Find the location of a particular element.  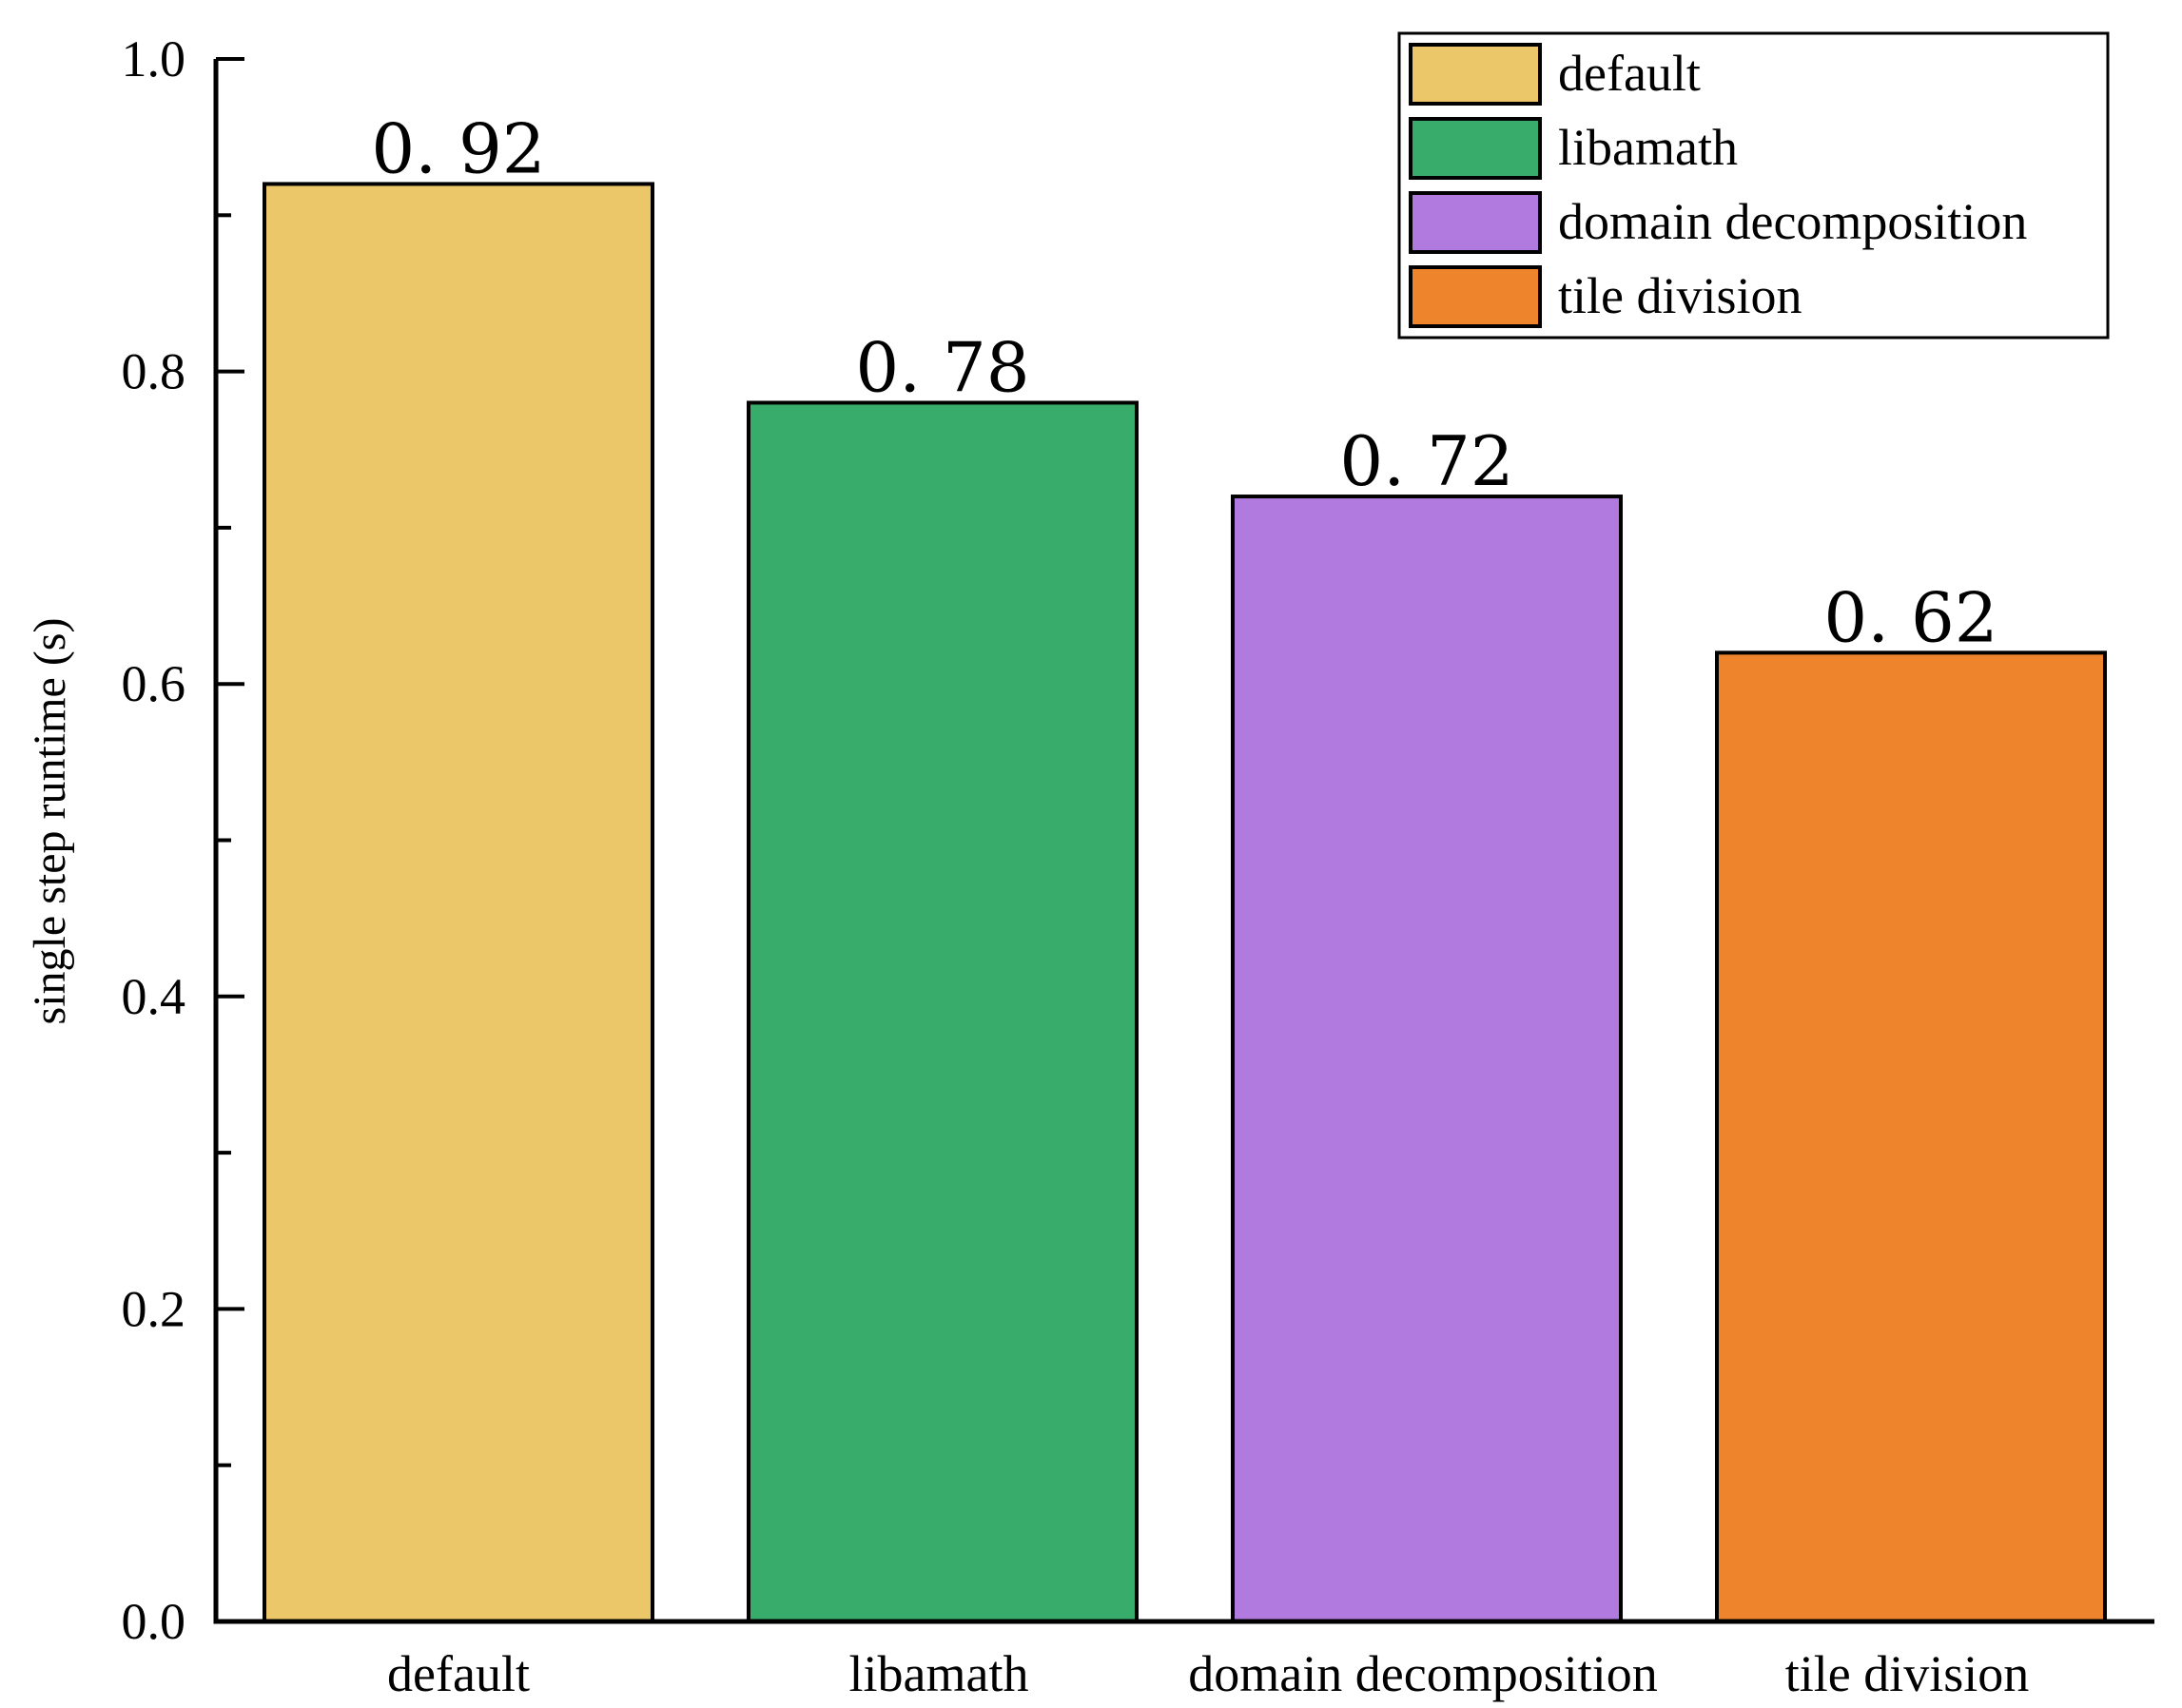

y-tick-label: 0.2 is located at coordinates (154, 1308).